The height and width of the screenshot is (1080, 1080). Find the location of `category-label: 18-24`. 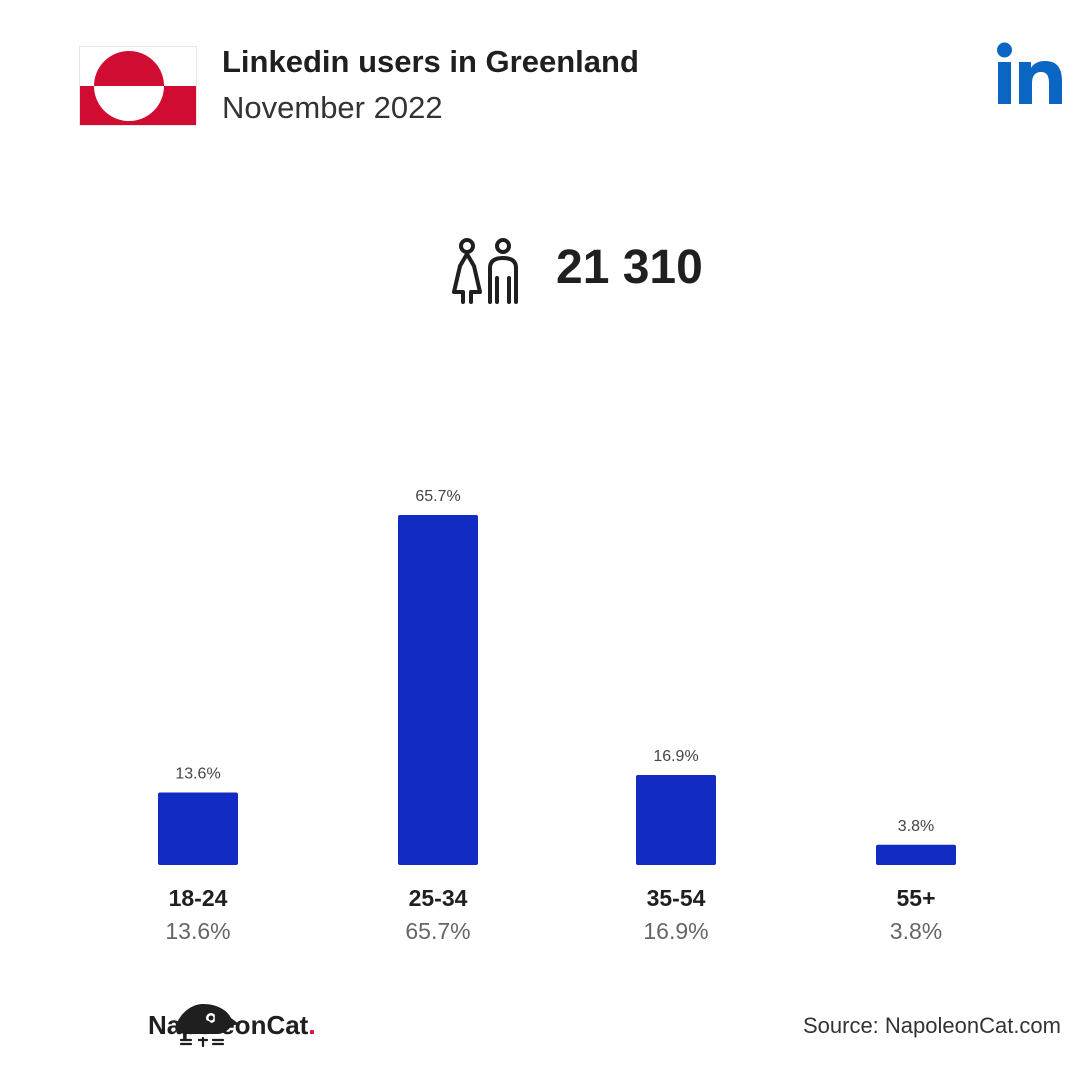

category-label: 18-24 is located at coordinates (198, 898).